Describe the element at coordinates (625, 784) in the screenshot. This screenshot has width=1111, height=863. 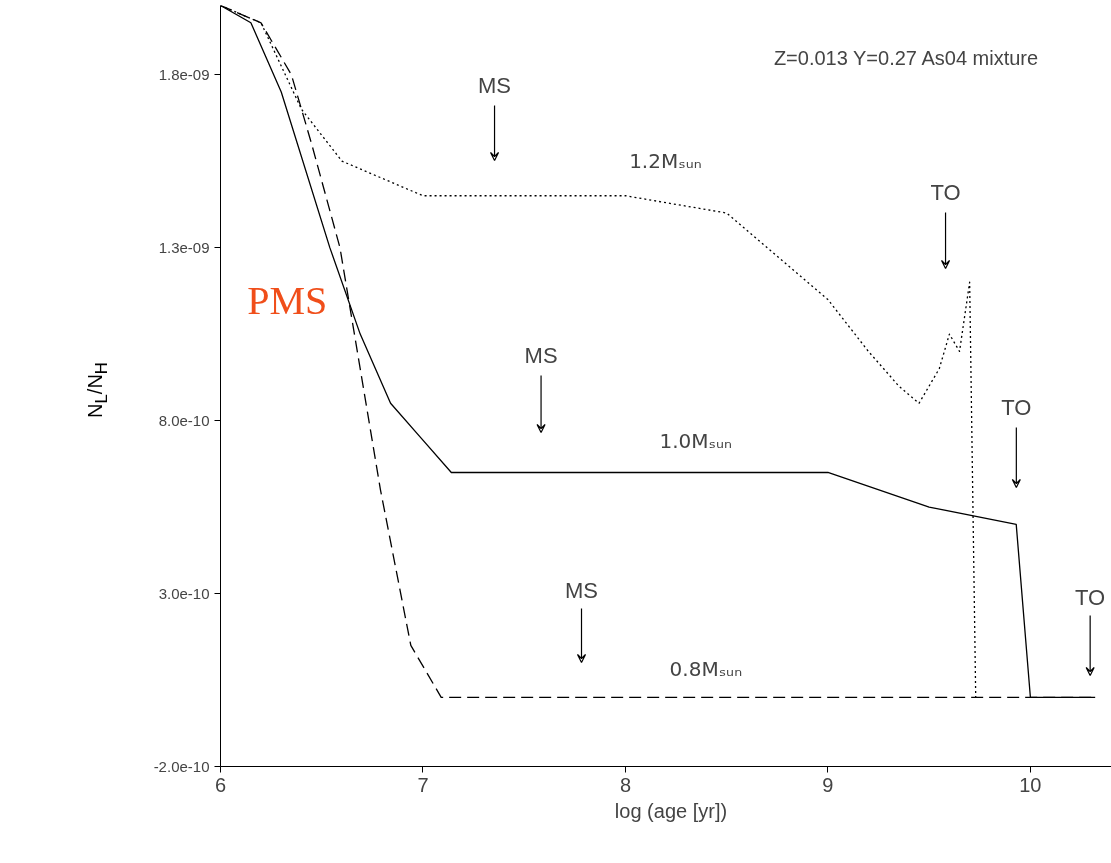
I see `x-tick-label: 8` at that location.